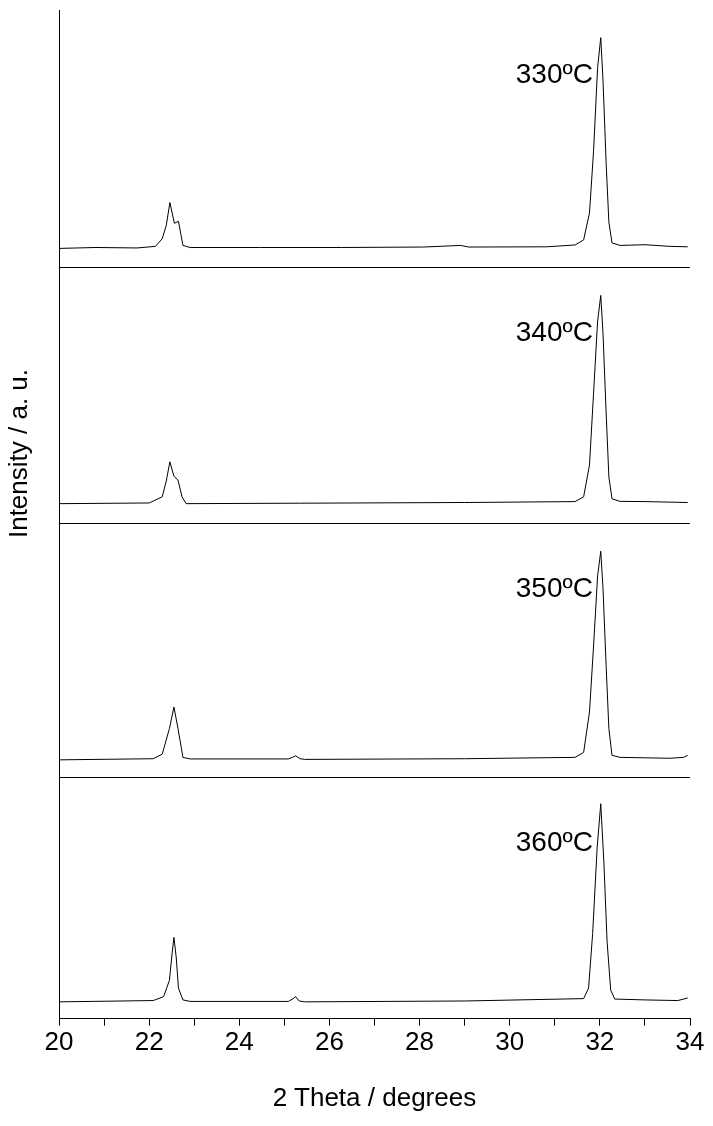  Describe the element at coordinates (18, 454) in the screenshot. I see `y-axis-title: Intensity / a. u.` at that location.